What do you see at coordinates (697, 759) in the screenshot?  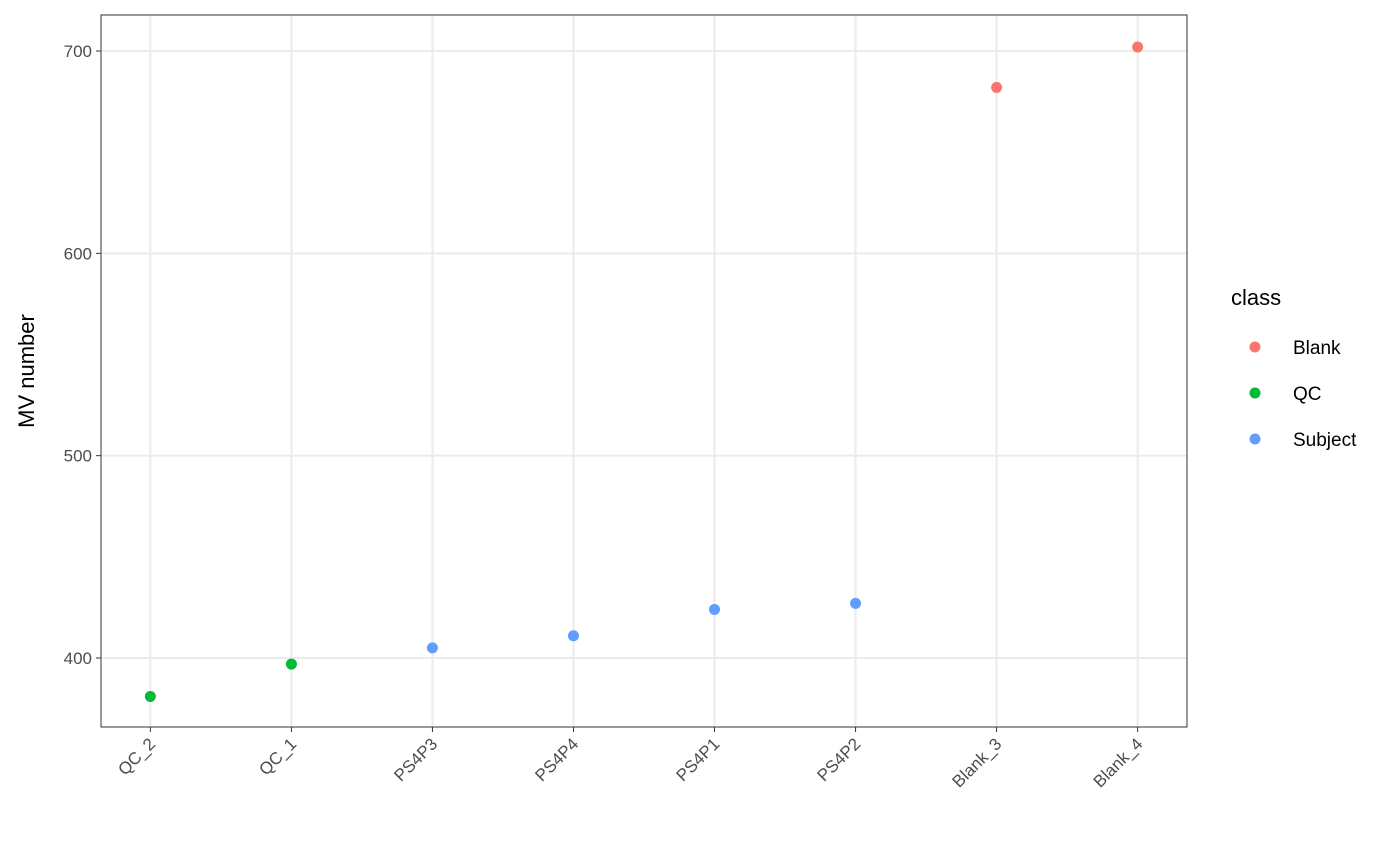 I see `x-tick-label: PS4P1` at bounding box center [697, 759].